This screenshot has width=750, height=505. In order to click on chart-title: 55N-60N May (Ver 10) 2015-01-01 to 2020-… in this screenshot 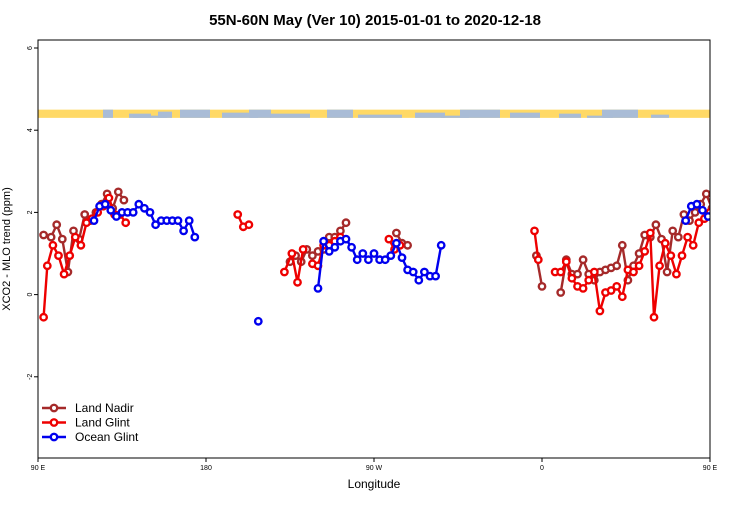, I will do `click(375, 20)`.